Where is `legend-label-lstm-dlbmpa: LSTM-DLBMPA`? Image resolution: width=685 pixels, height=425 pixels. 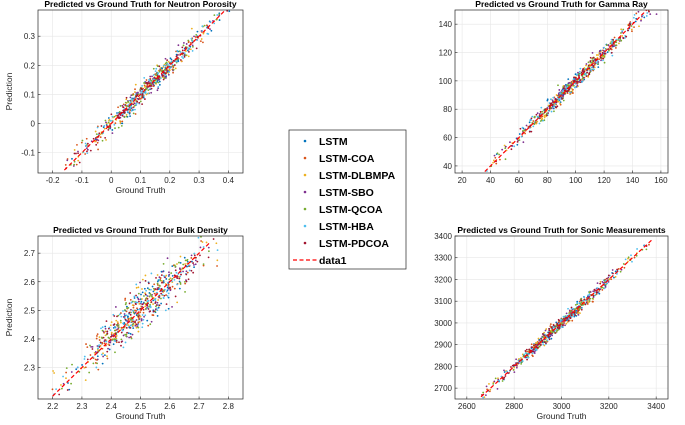 legend-label-lstm-dlbmpa: LSTM-DLBMPA is located at coordinates (357, 176).